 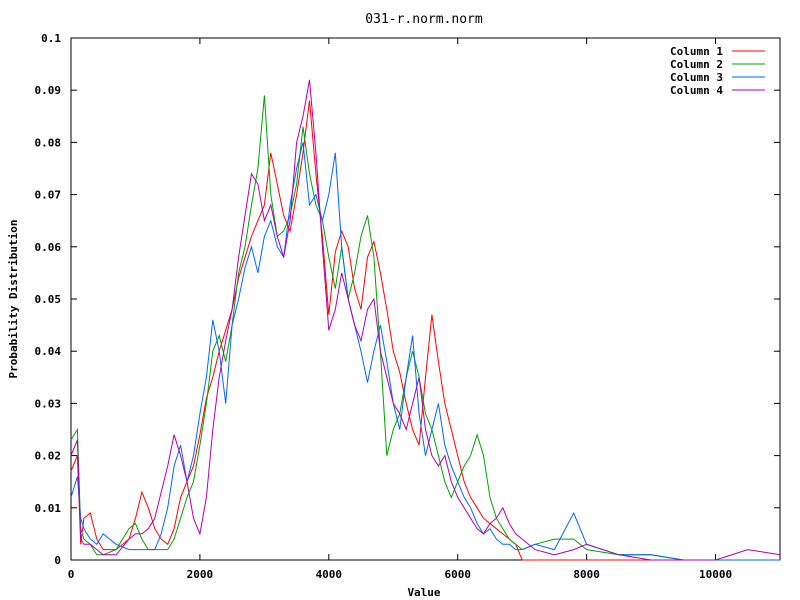 I want to click on y-tick-label: 0.02, so click(x=48, y=456).